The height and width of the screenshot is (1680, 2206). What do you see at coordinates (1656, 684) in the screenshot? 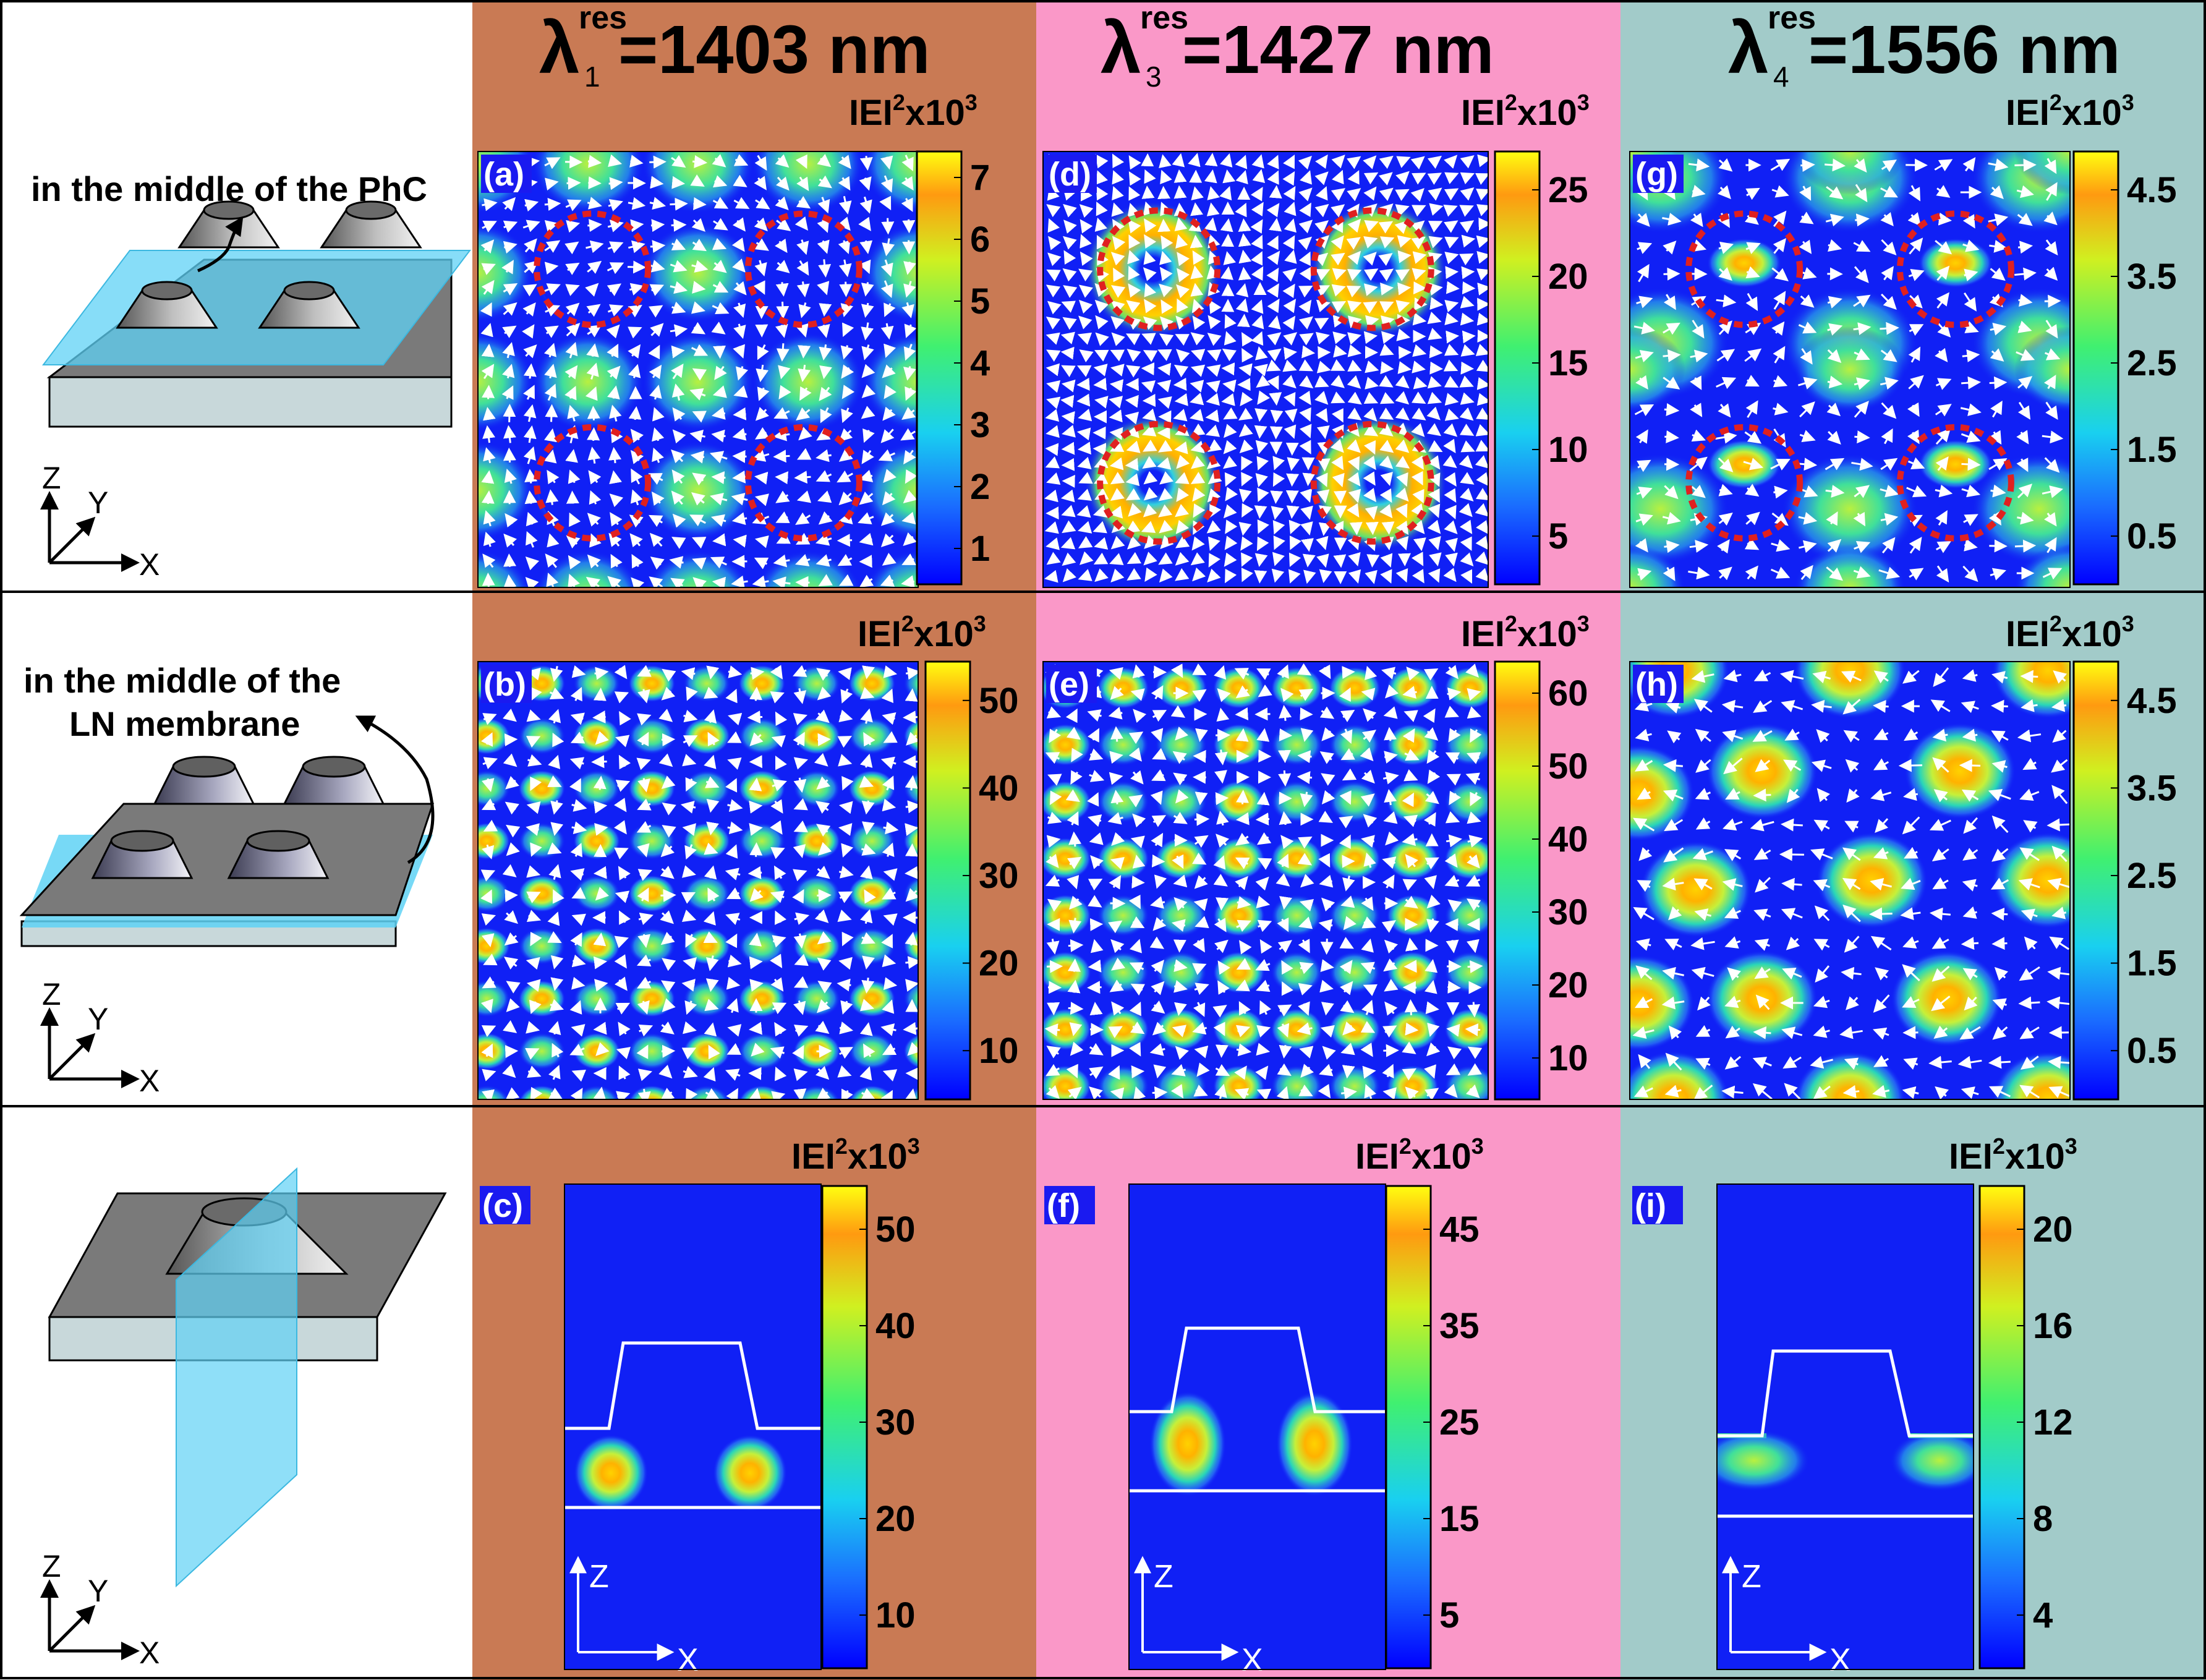
I see `panel-label: (h)` at bounding box center [1656, 684].